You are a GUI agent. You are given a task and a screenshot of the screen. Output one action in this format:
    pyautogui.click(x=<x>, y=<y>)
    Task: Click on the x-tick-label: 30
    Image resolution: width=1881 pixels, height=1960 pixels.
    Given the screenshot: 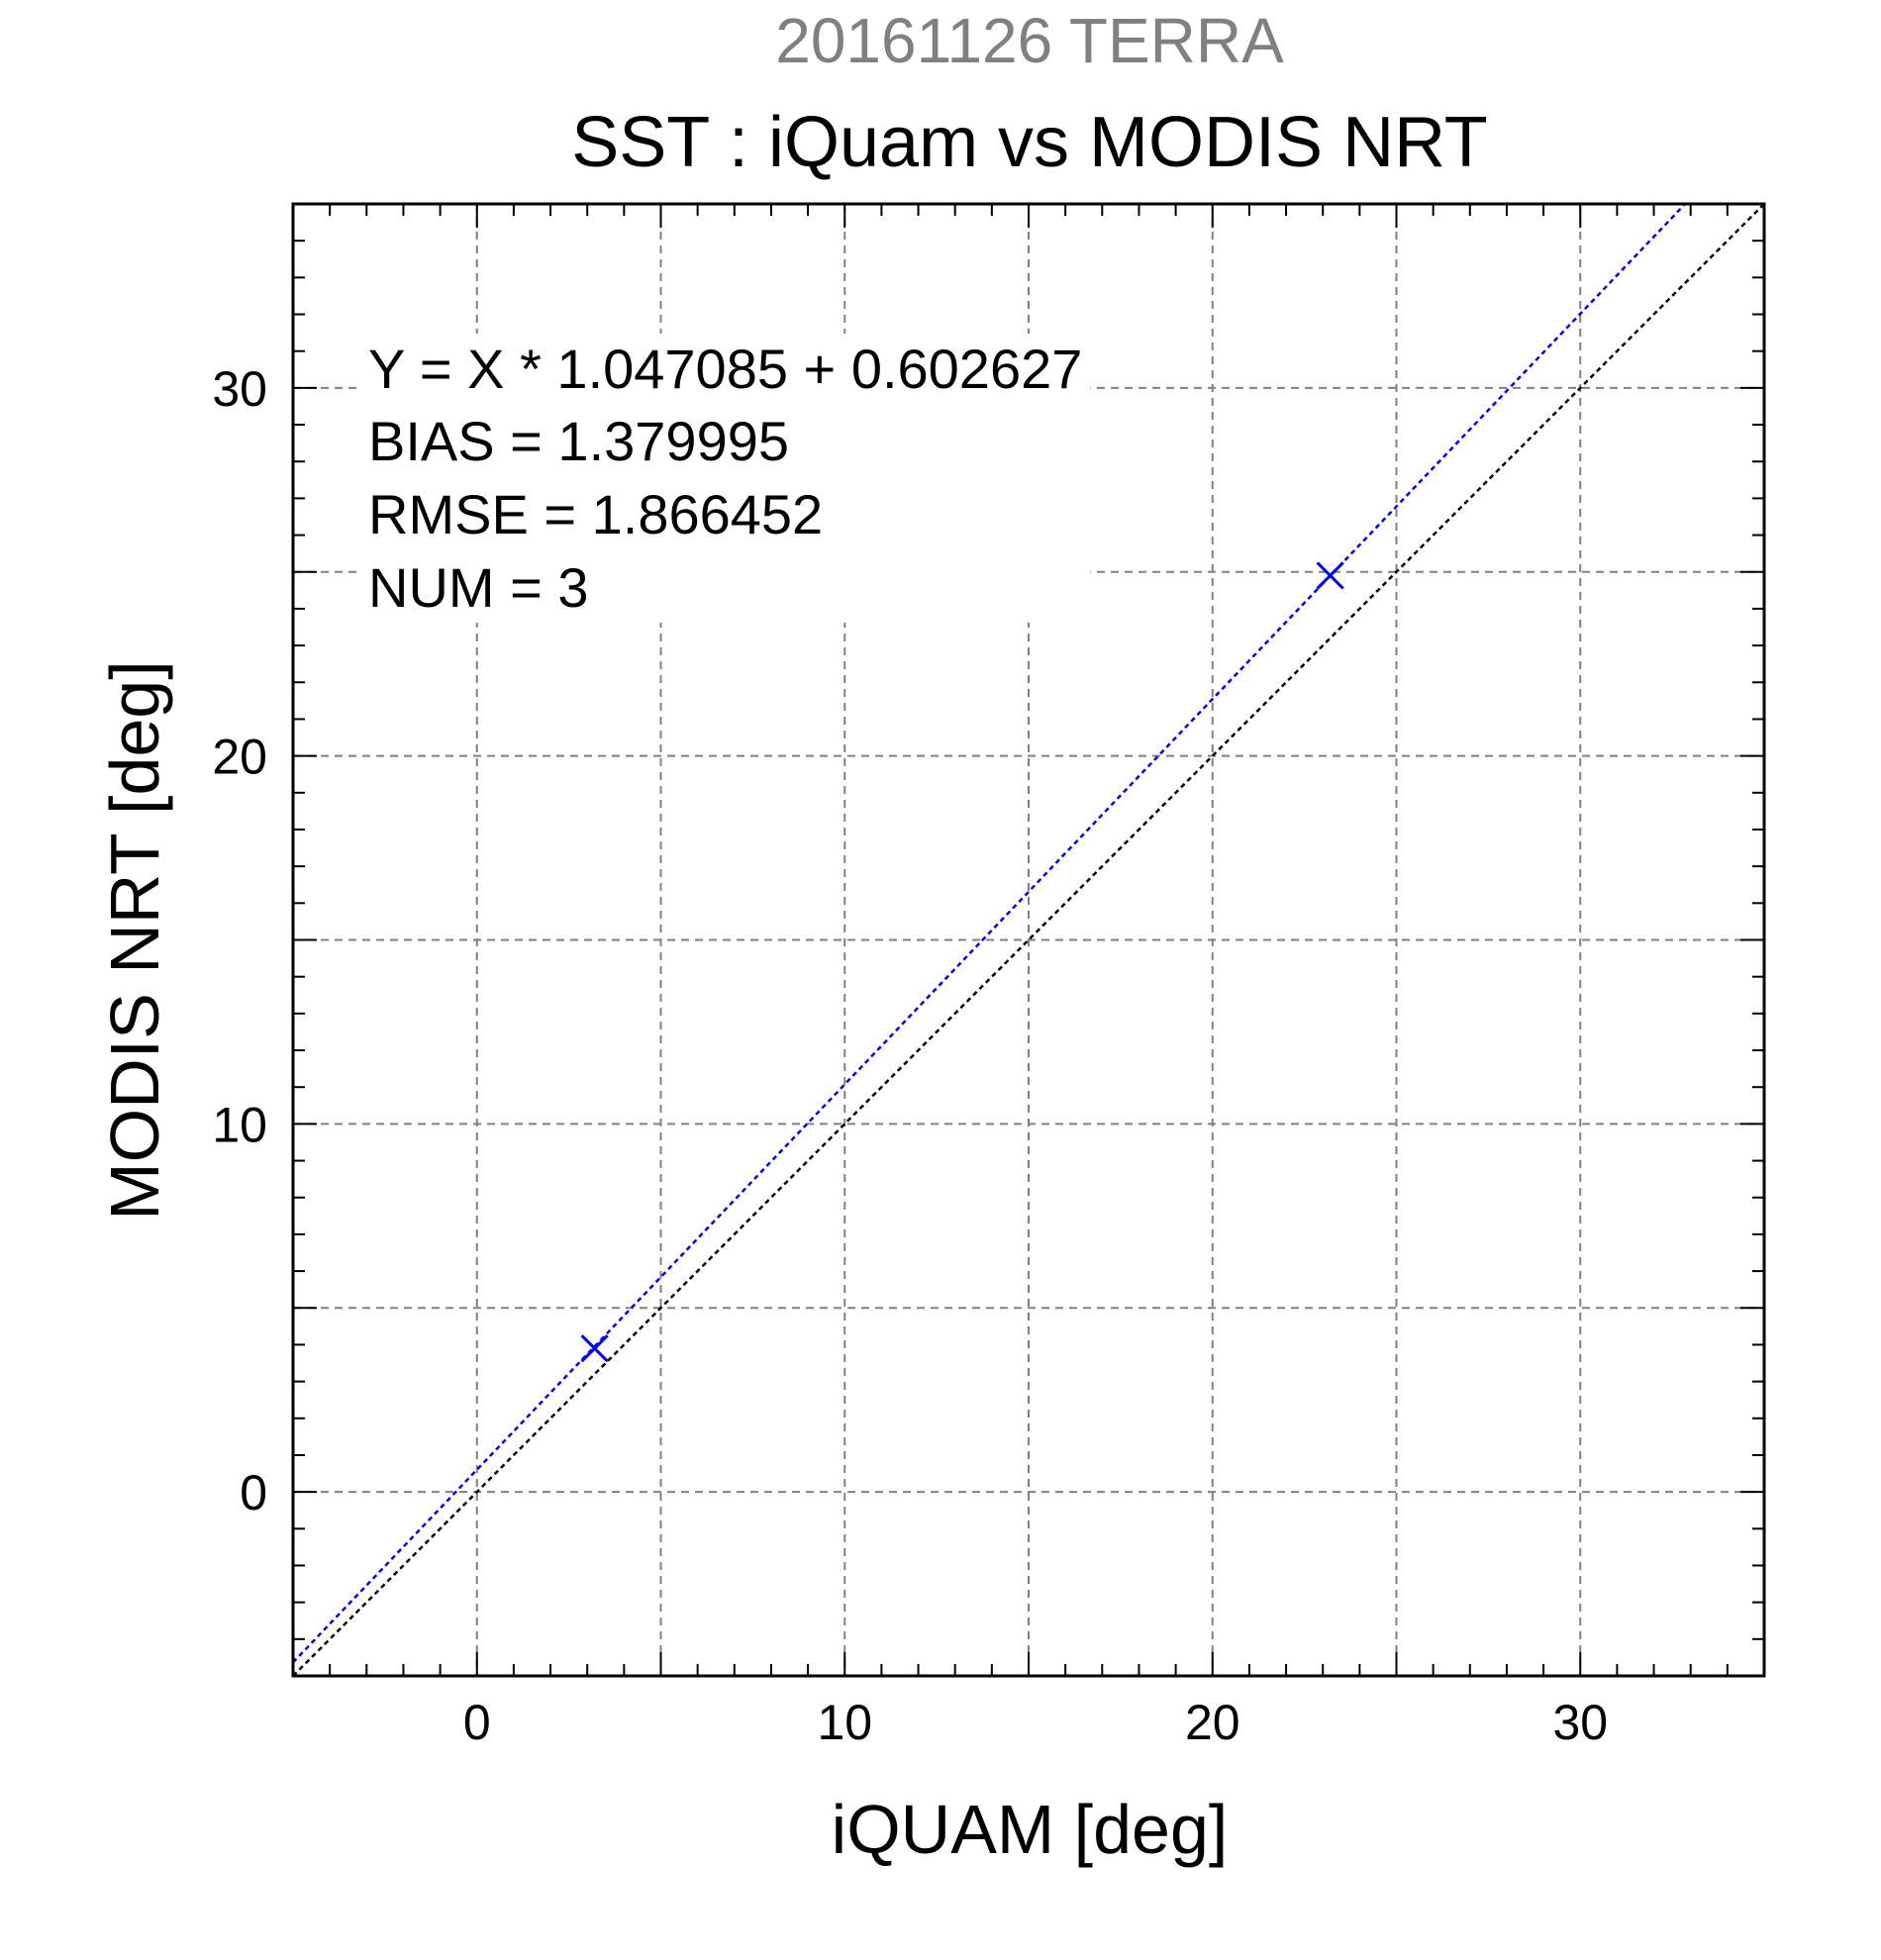 What is the action you would take?
    pyautogui.click(x=1580, y=1722)
    